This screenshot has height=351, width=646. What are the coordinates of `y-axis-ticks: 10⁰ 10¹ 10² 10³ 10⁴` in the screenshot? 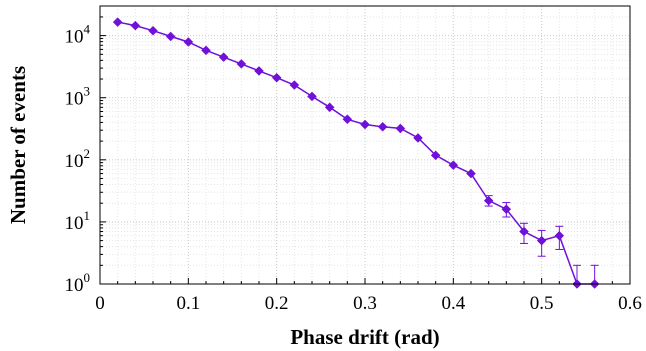 It's located at (85, 150).